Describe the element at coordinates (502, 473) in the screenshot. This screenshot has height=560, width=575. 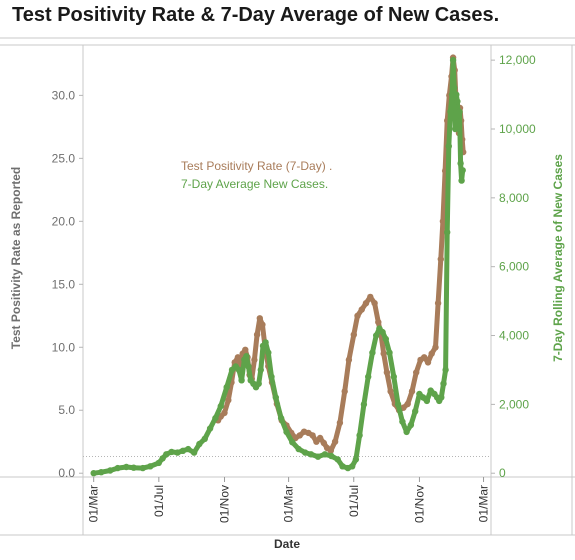
I see `right-tick-label: 0` at that location.